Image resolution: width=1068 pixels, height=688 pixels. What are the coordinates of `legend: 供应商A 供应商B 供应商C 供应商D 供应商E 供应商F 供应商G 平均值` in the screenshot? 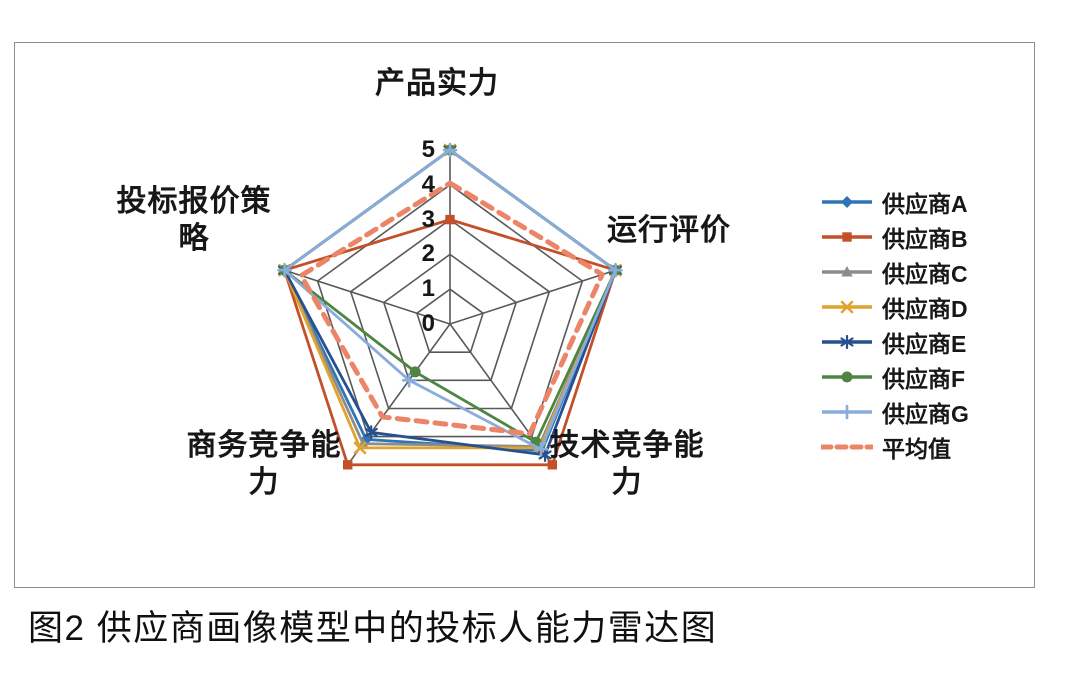 It's located at (895, 324).